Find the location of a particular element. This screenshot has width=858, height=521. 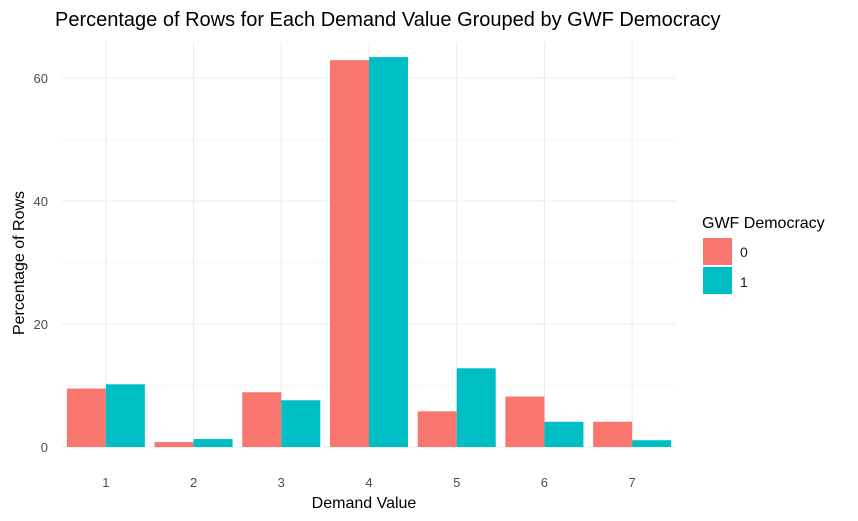

x-axis-title: Demand Value is located at coordinates (364, 503).